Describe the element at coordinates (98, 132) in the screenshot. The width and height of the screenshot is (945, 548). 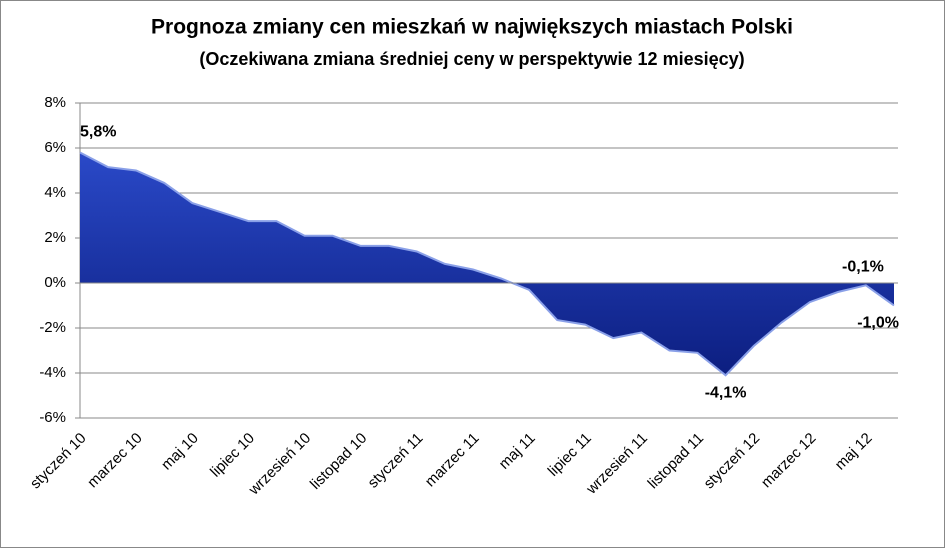
I see `data-label: 5,8%` at that location.